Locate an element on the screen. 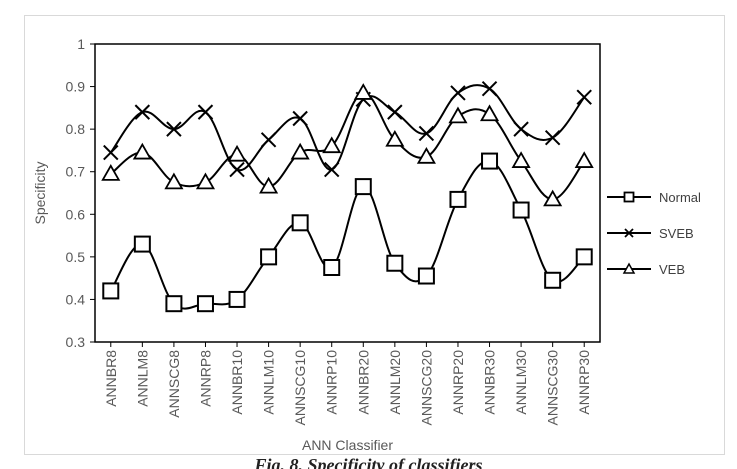  y-tick-label: 0.8 is located at coordinates (76, 129).